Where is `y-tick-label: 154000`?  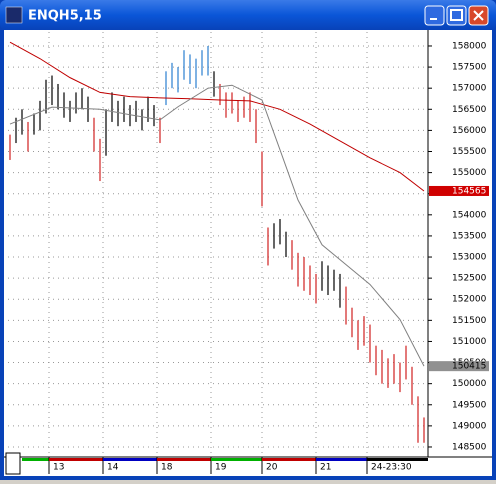
y-tick-label: 154000 is located at coordinates (469, 215).